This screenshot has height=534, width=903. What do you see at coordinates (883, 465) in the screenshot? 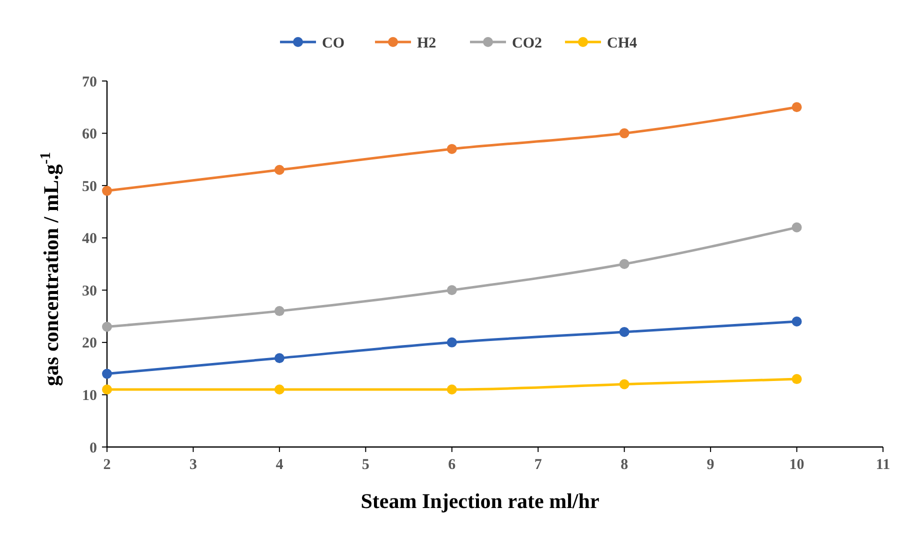
I see `x-tick-label: 11` at bounding box center [883, 465].